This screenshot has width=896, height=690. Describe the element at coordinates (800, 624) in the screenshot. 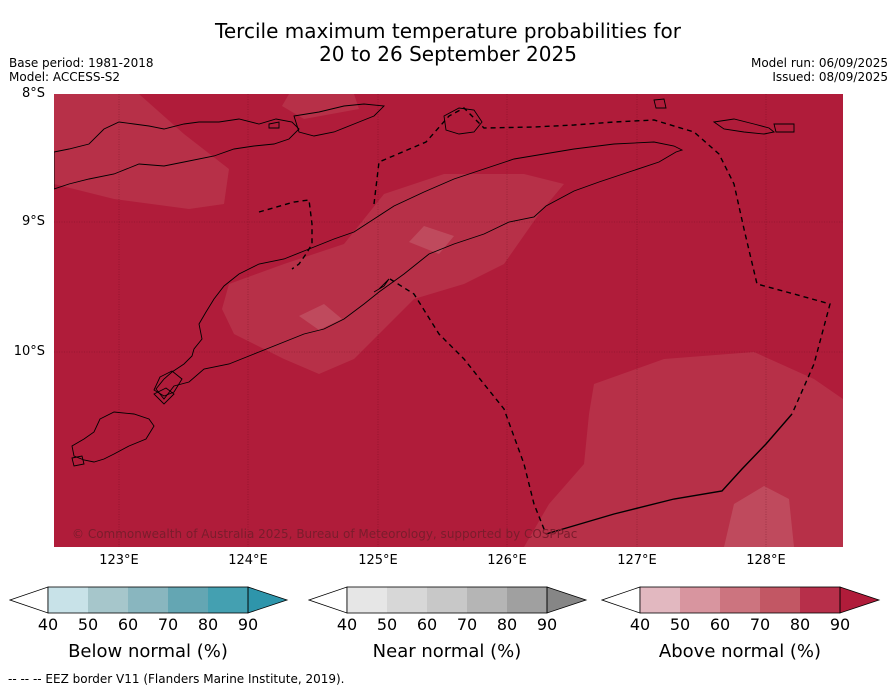

I see `above-tick-80: 80` at that location.